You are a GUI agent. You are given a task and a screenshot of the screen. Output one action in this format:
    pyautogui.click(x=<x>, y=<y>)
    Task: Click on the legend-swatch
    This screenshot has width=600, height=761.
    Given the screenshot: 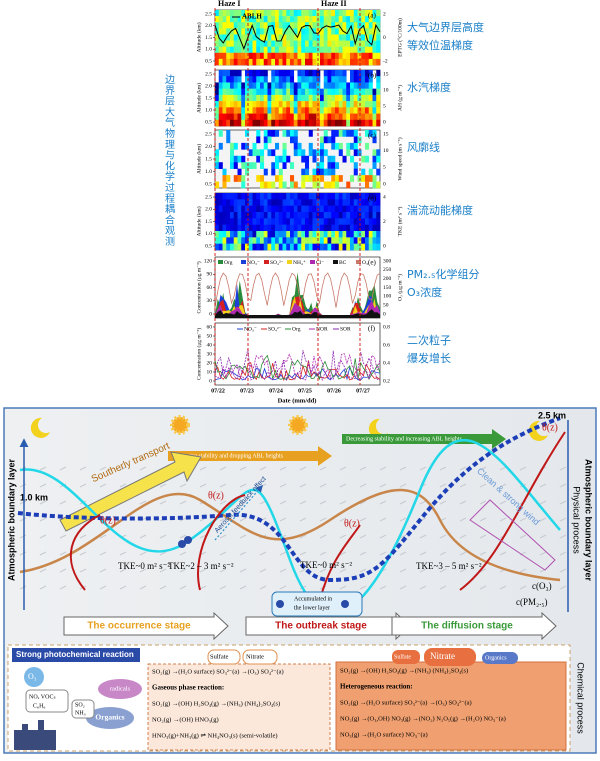 What is the action you would take?
    pyautogui.click(x=335, y=262)
    